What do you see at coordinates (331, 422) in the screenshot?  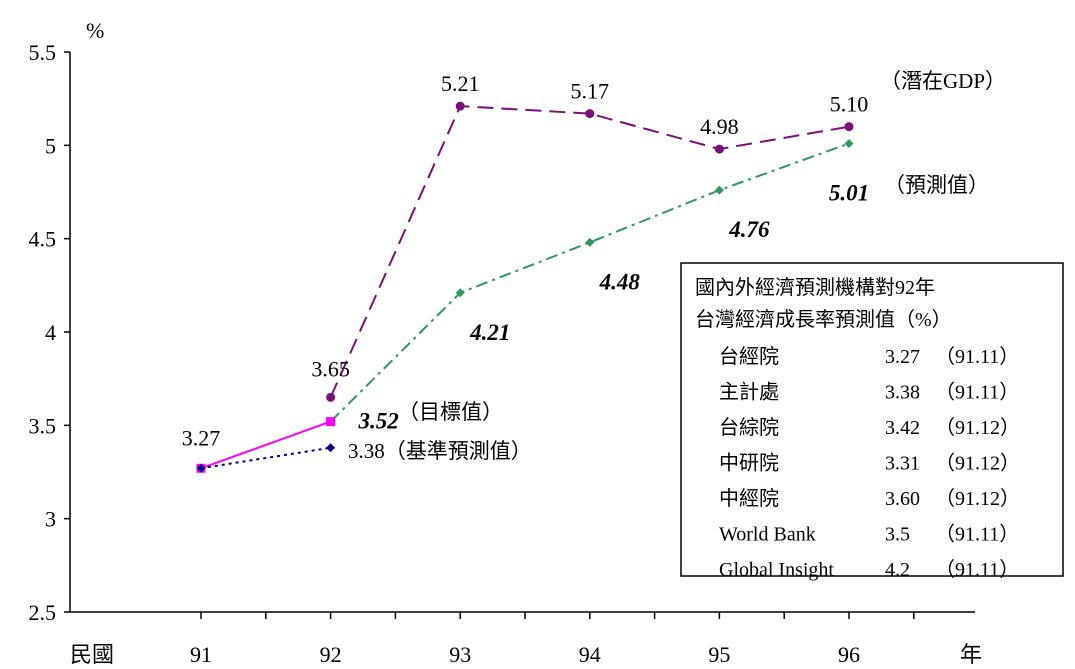 I see `series-2-point` at bounding box center [331, 422].